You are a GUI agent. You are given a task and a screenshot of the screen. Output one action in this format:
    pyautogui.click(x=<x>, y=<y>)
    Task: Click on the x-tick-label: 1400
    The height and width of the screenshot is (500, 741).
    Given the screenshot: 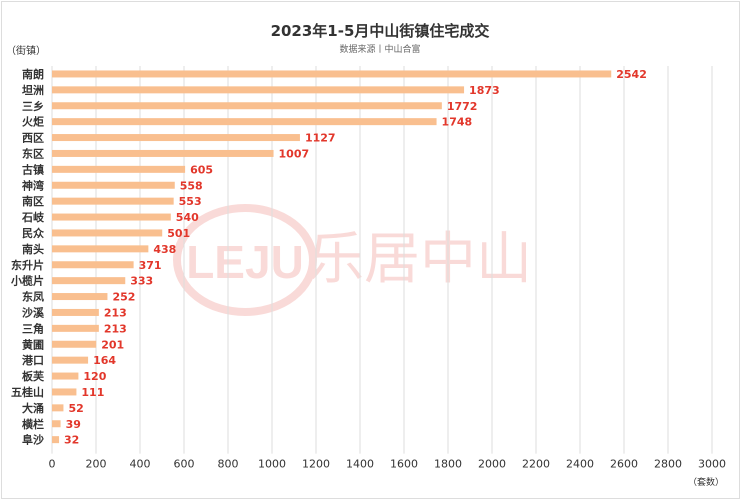 What is the action you would take?
    pyautogui.click(x=360, y=464)
    